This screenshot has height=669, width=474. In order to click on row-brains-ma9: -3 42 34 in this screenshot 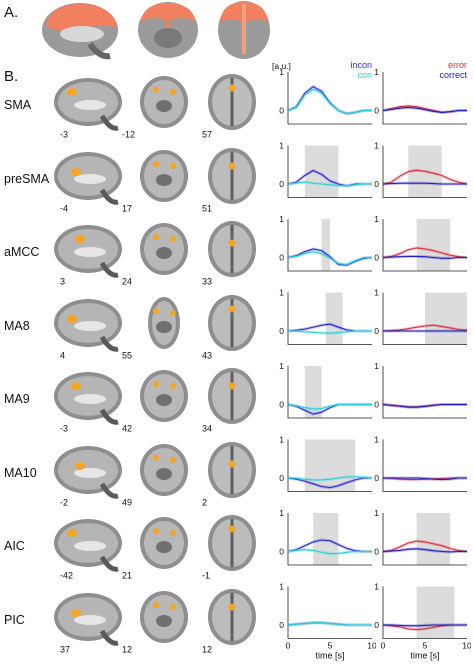, I will do `click(155, 401)`.